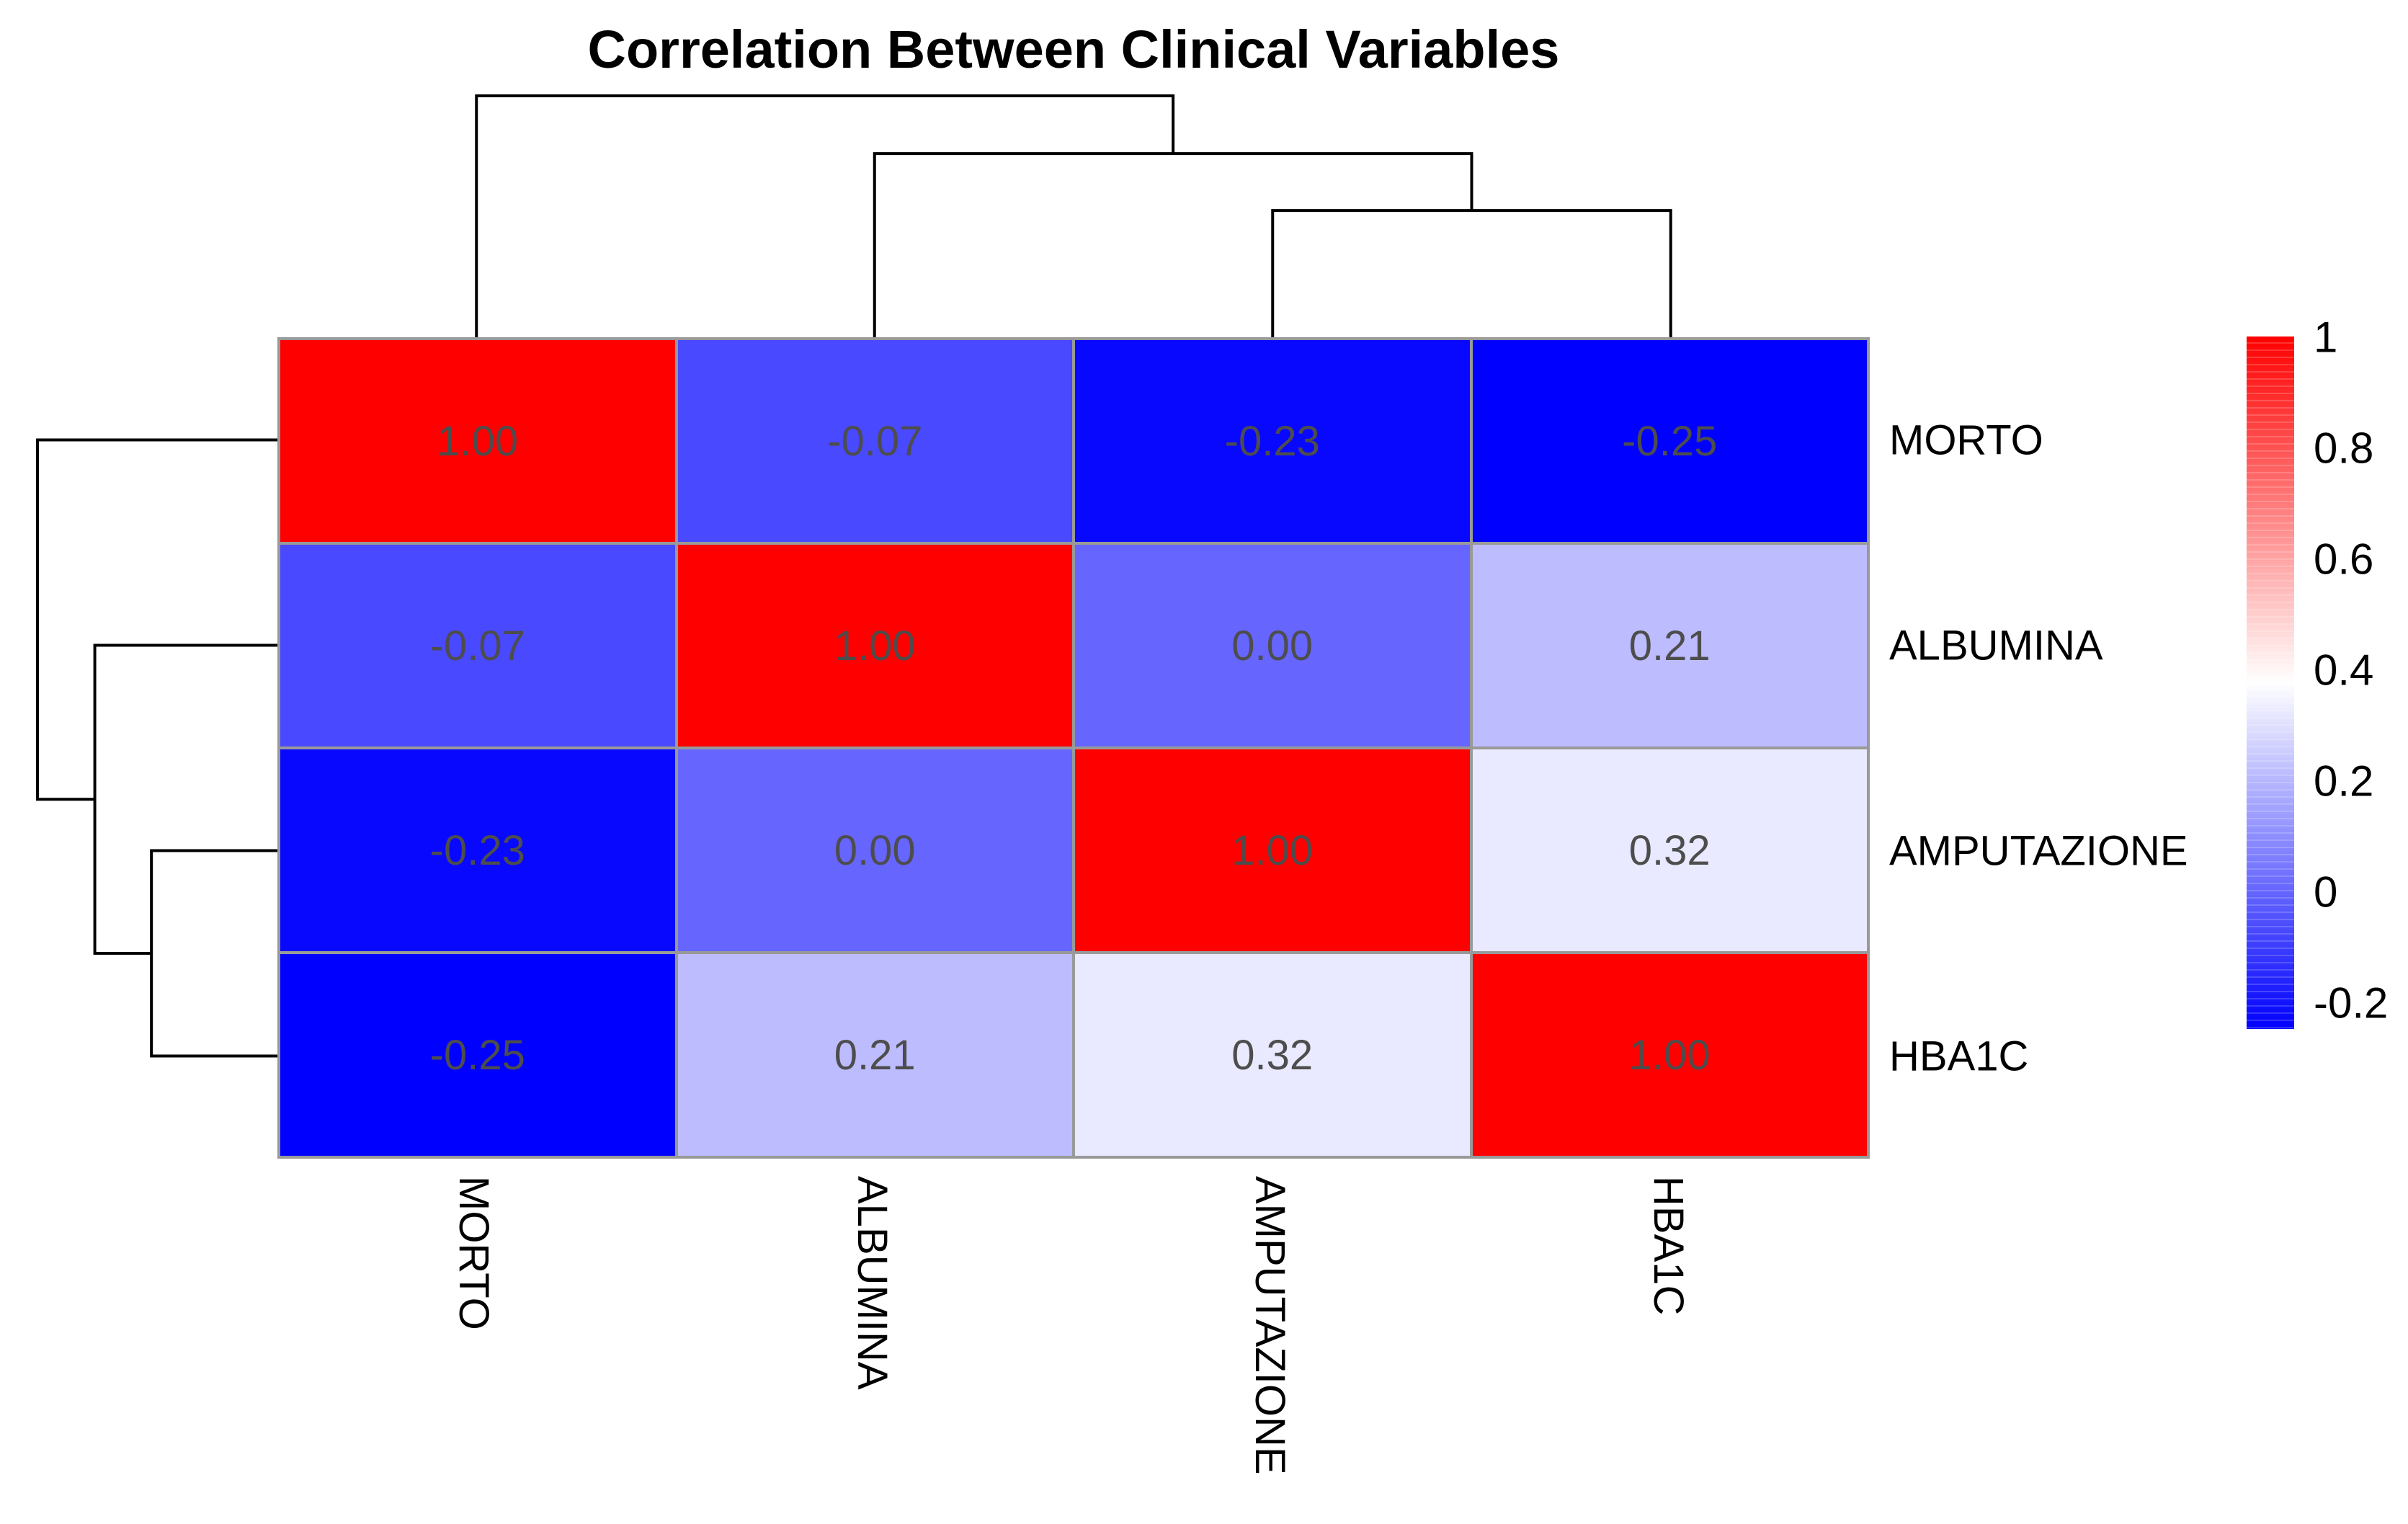 This screenshot has height=1524, width=2408. Describe the element at coordinates (2326, 337) in the screenshot. I see `legend-tick-1: 1` at that location.